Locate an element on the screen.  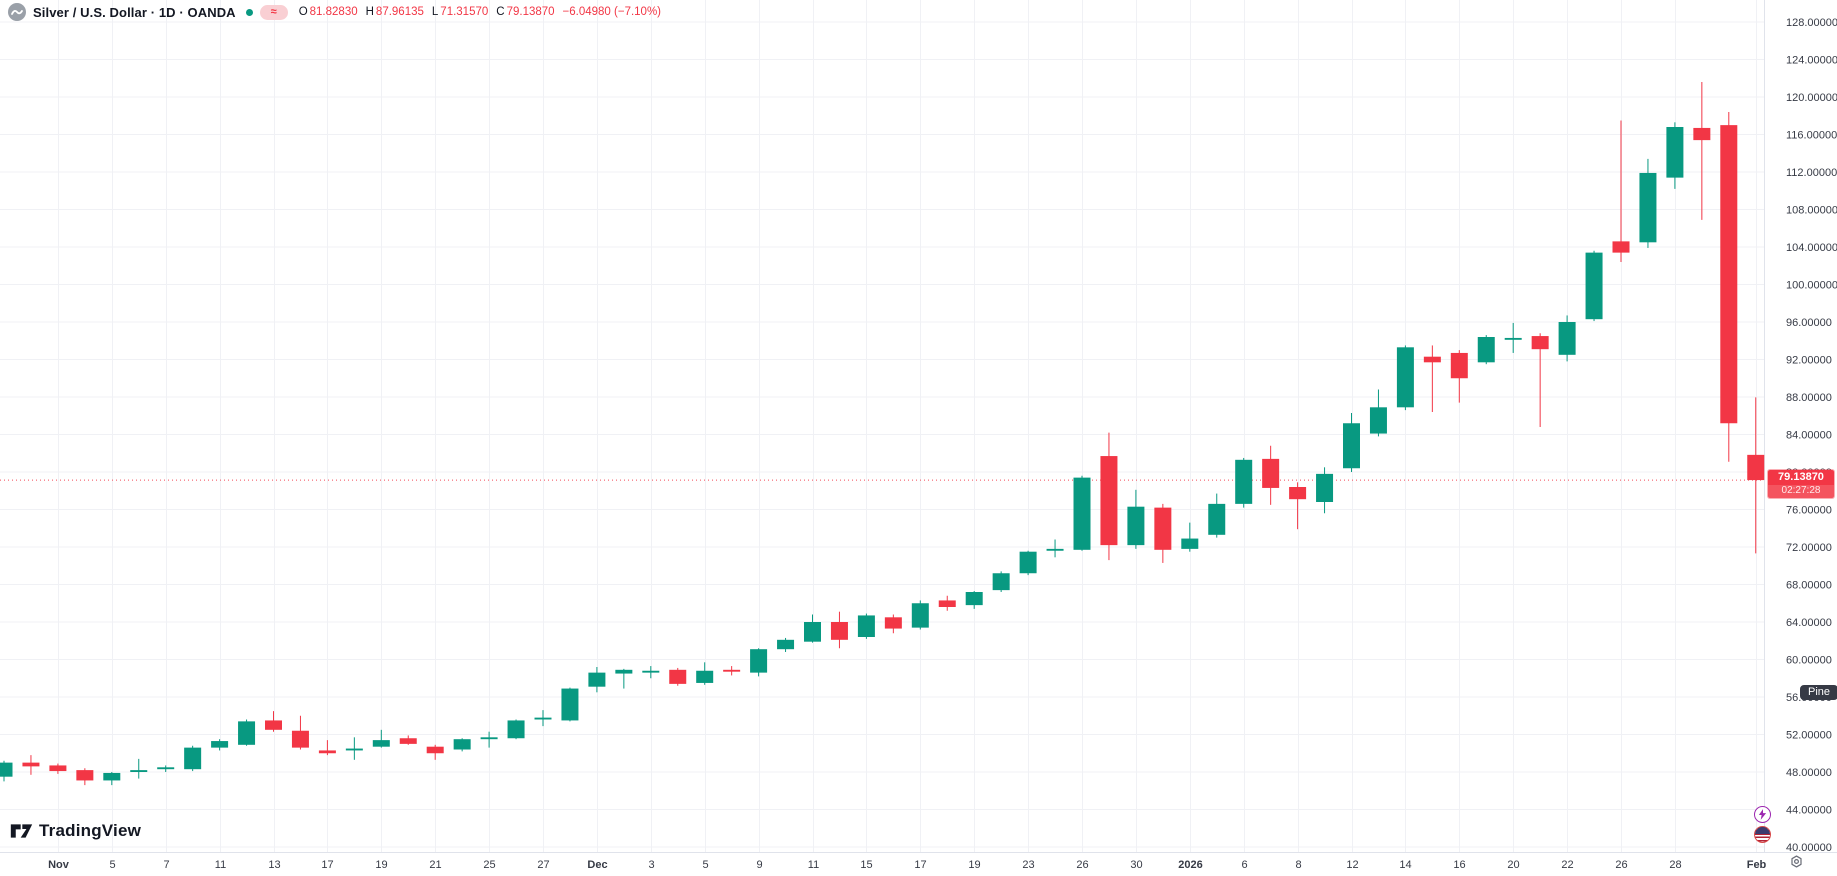
market-status-icon: ≈ is located at coordinates (273, 12).